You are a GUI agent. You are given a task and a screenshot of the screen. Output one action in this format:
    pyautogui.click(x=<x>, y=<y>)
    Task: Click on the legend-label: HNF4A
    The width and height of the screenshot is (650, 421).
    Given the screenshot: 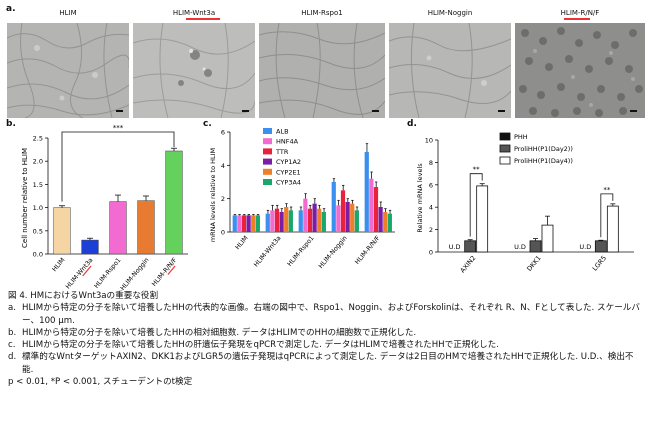 What is the action you would take?
    pyautogui.click(x=287, y=142)
    